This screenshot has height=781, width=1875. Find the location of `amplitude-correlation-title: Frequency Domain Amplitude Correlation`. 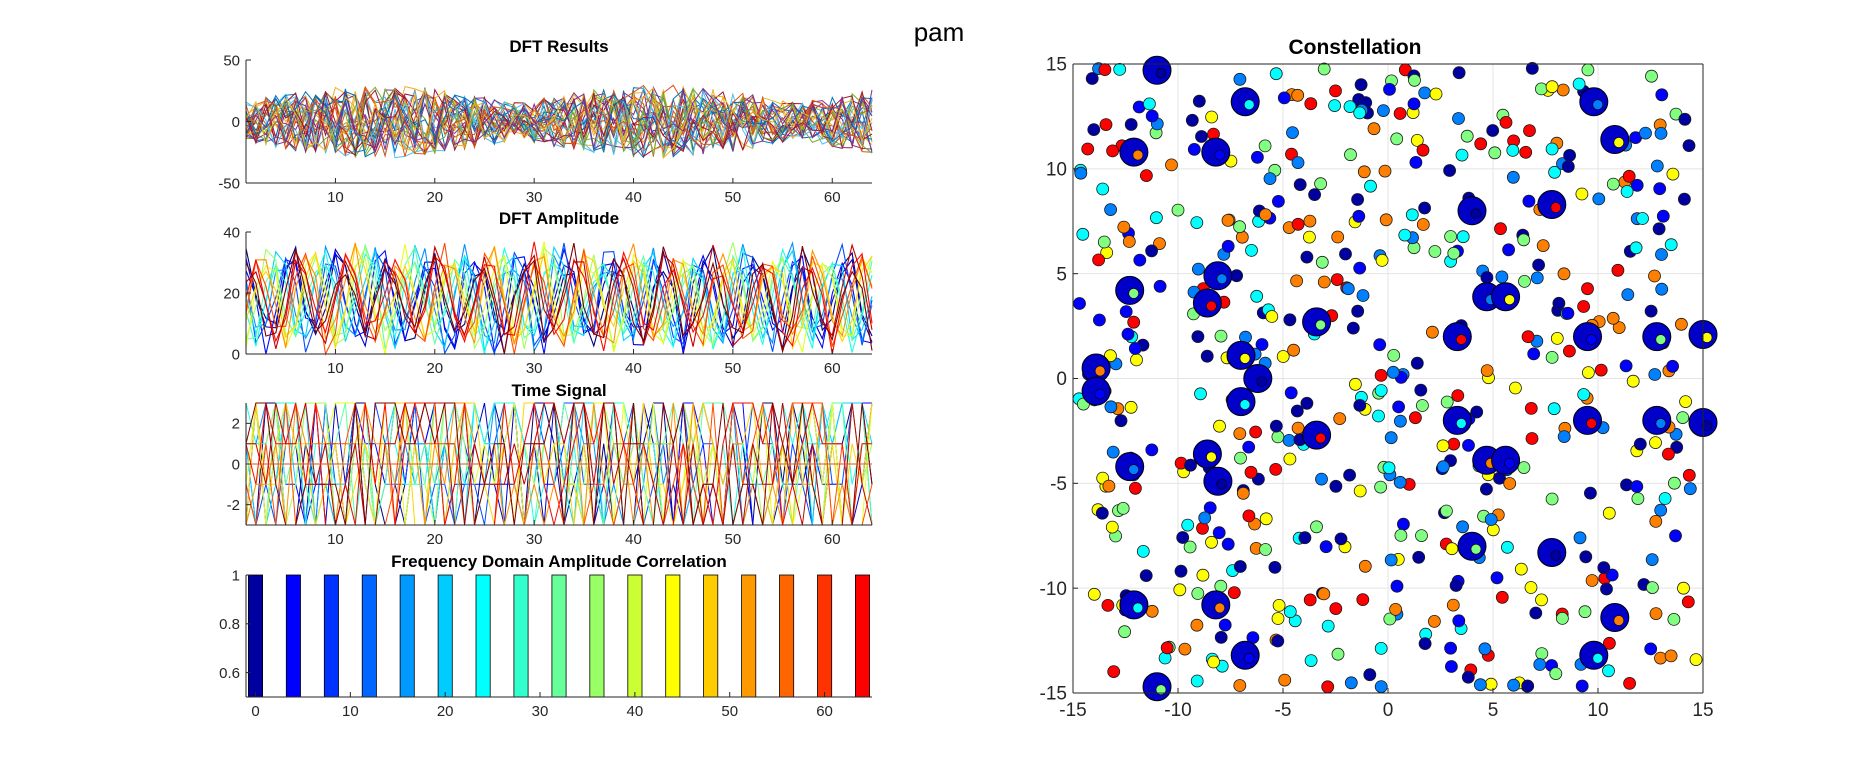

amplitude-correlation-title: Frequency Domain Amplitude Correlation is located at coordinates (559, 561).